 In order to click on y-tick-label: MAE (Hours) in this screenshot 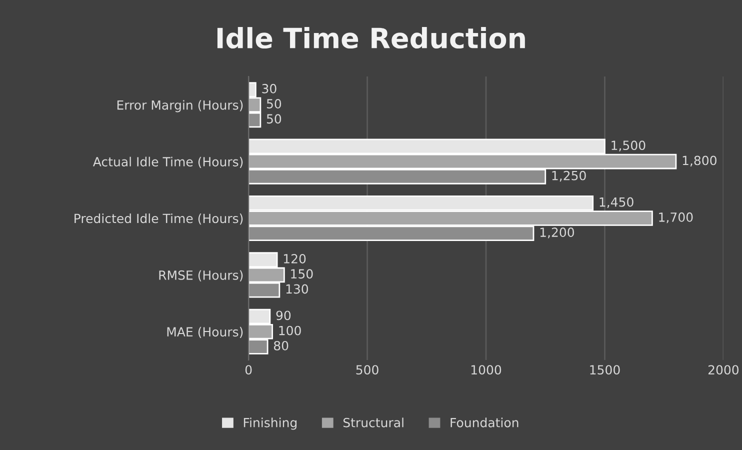, I will do `click(205, 332)`.